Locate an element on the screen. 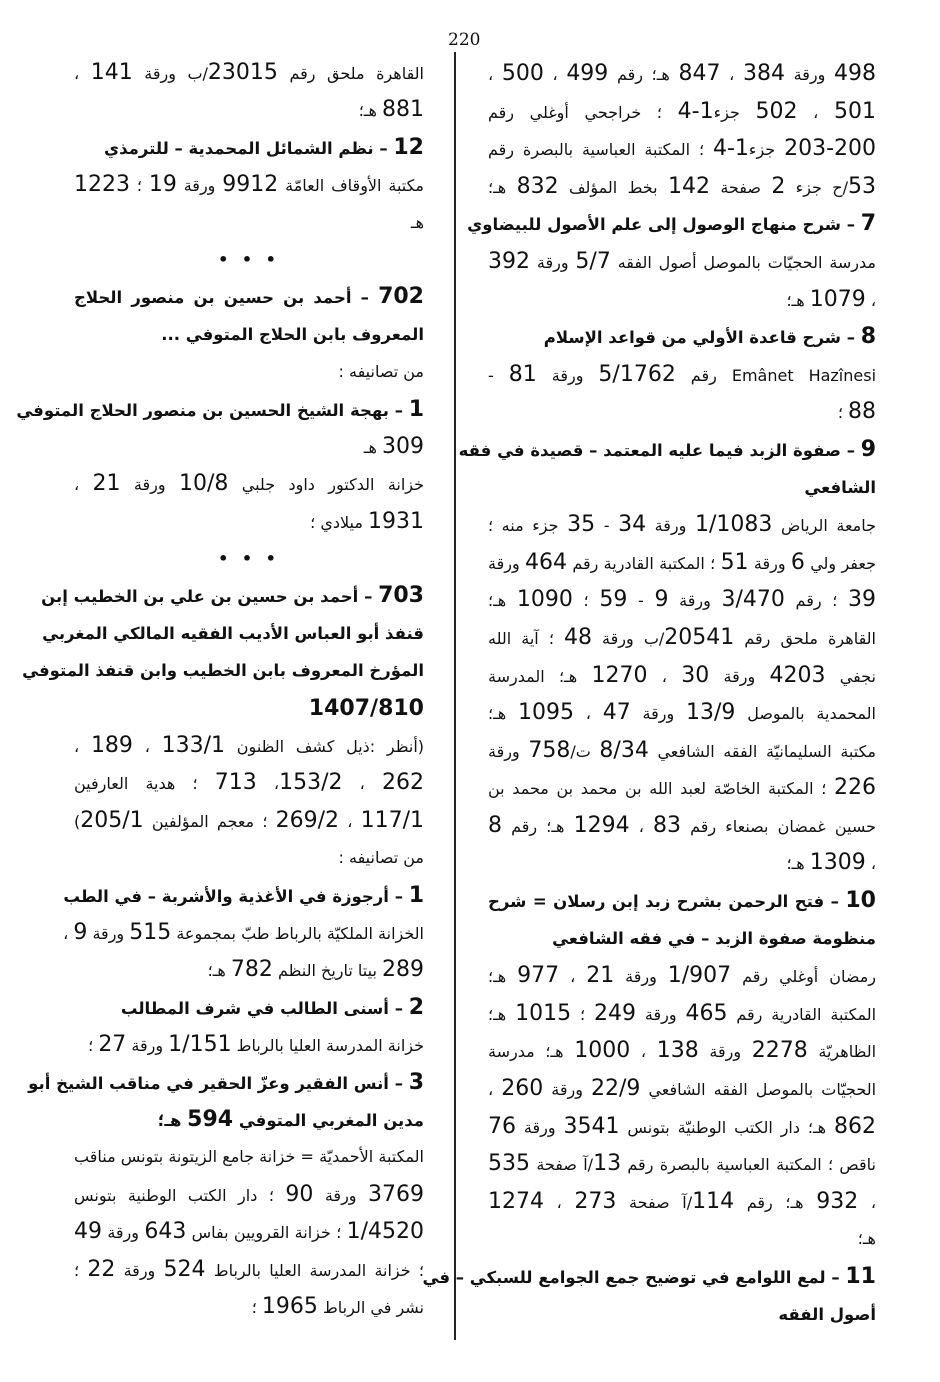 The height and width of the screenshot is (1382, 940). text-line: رمضان أوغلي رقم 1/907 ورقة 21 ، 977 هـ؛ is located at coordinates (682, 976).